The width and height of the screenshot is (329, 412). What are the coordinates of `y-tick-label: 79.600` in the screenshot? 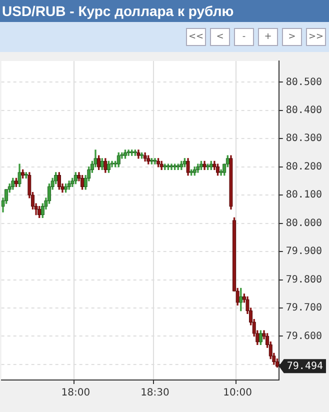 It's located at (304, 336).